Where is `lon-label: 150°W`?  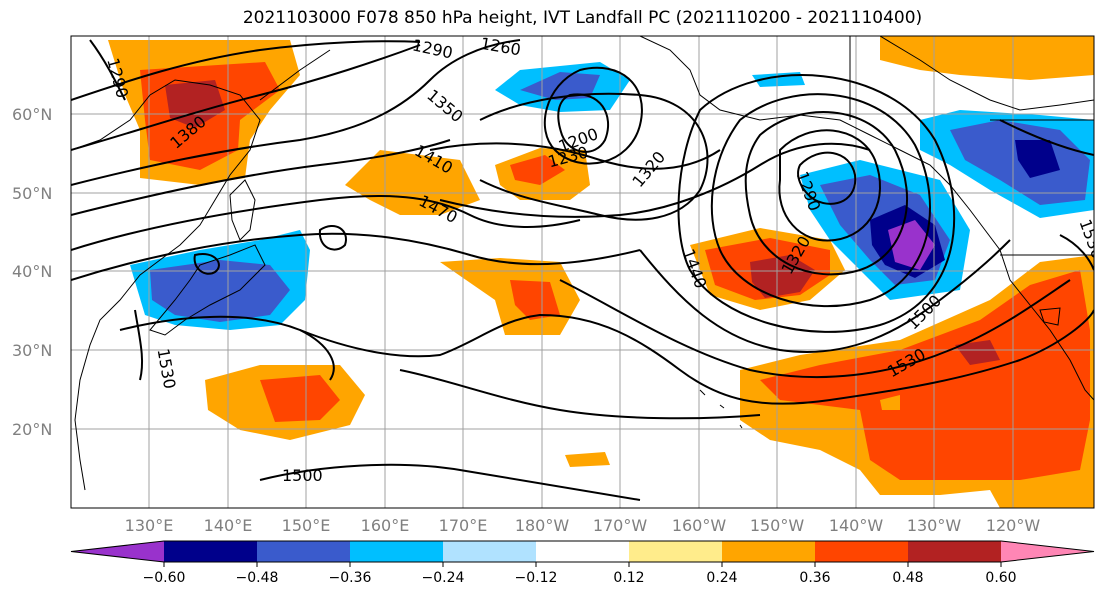 lon-label: 150°W is located at coordinates (777, 525).